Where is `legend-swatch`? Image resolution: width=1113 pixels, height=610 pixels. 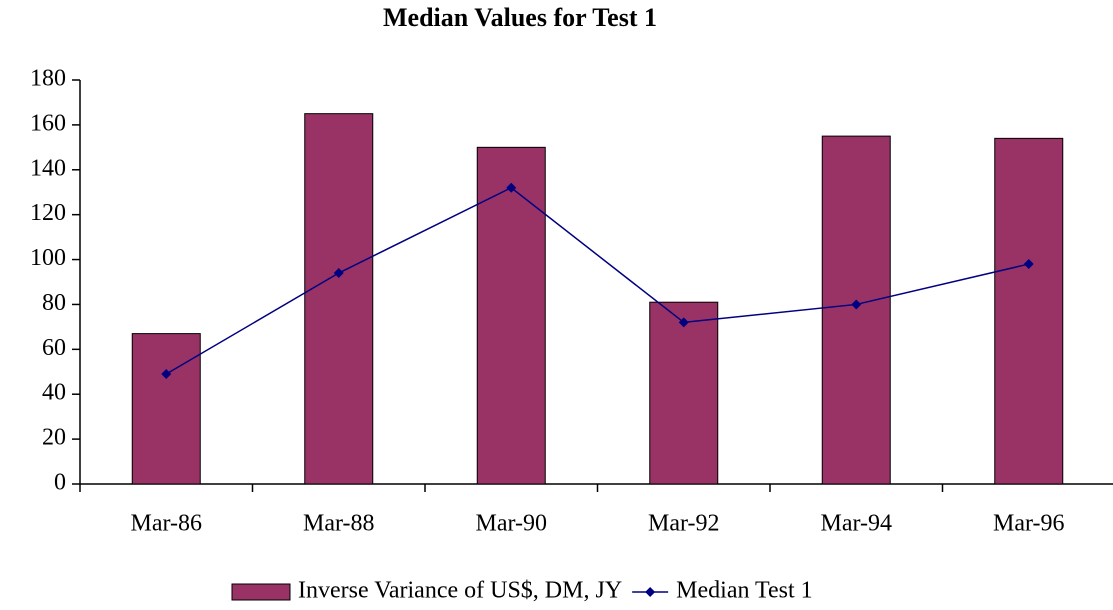 legend-swatch is located at coordinates (261, 592).